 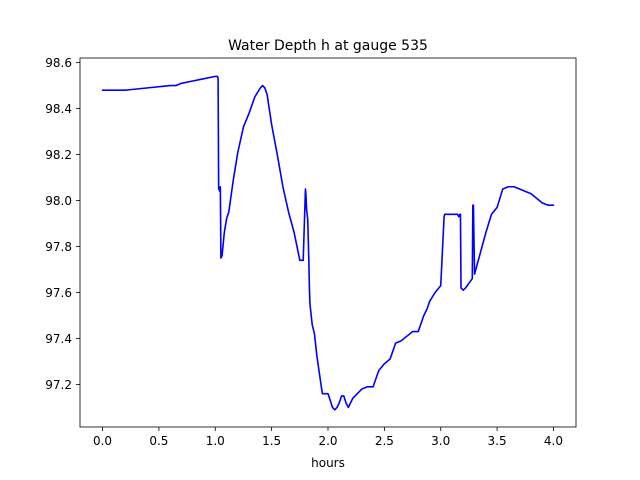 What do you see at coordinates (553, 441) in the screenshot?
I see `x-tick-label: 4.0` at bounding box center [553, 441].